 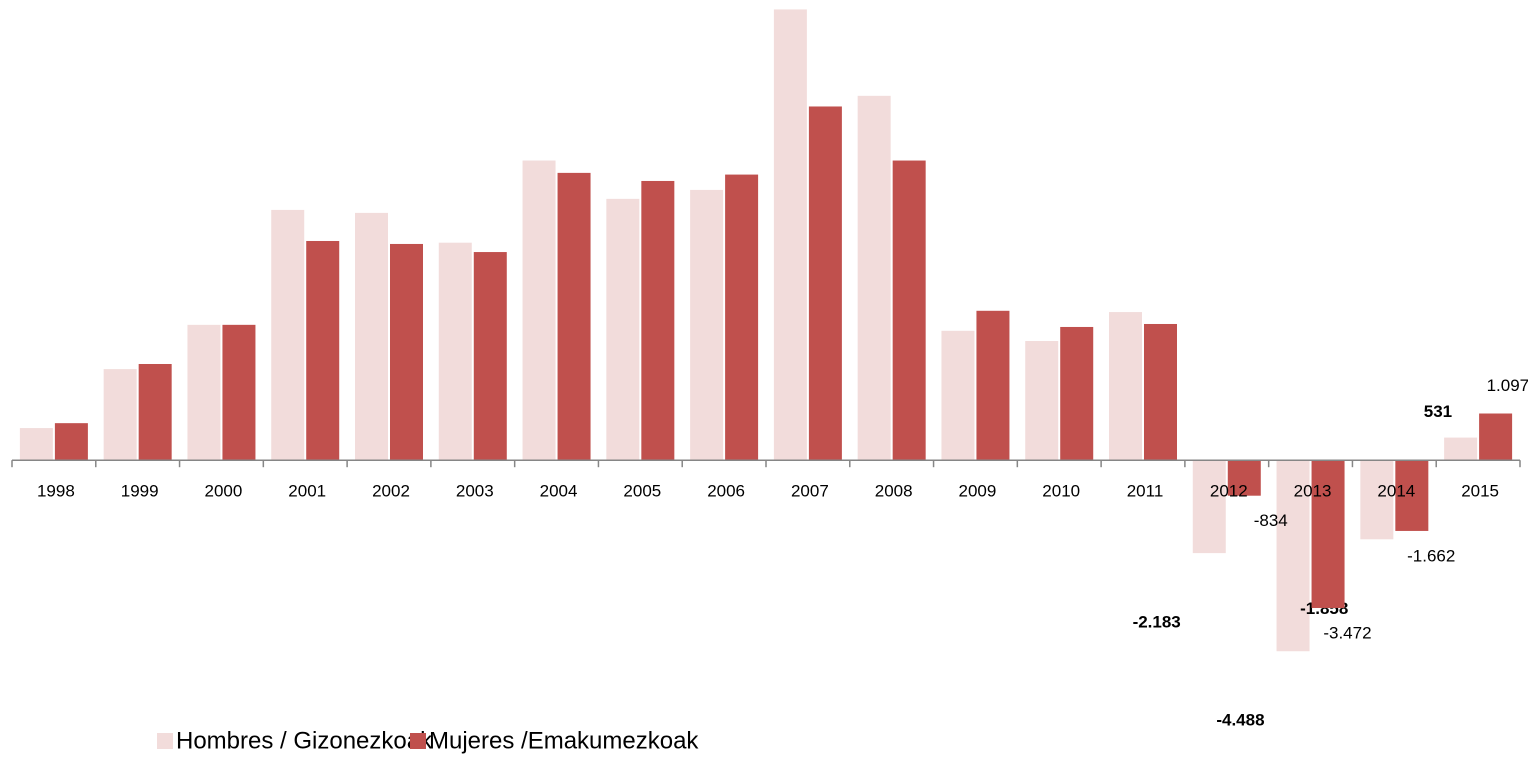 I want to click on data-label: 531, so click(x=1438, y=411).